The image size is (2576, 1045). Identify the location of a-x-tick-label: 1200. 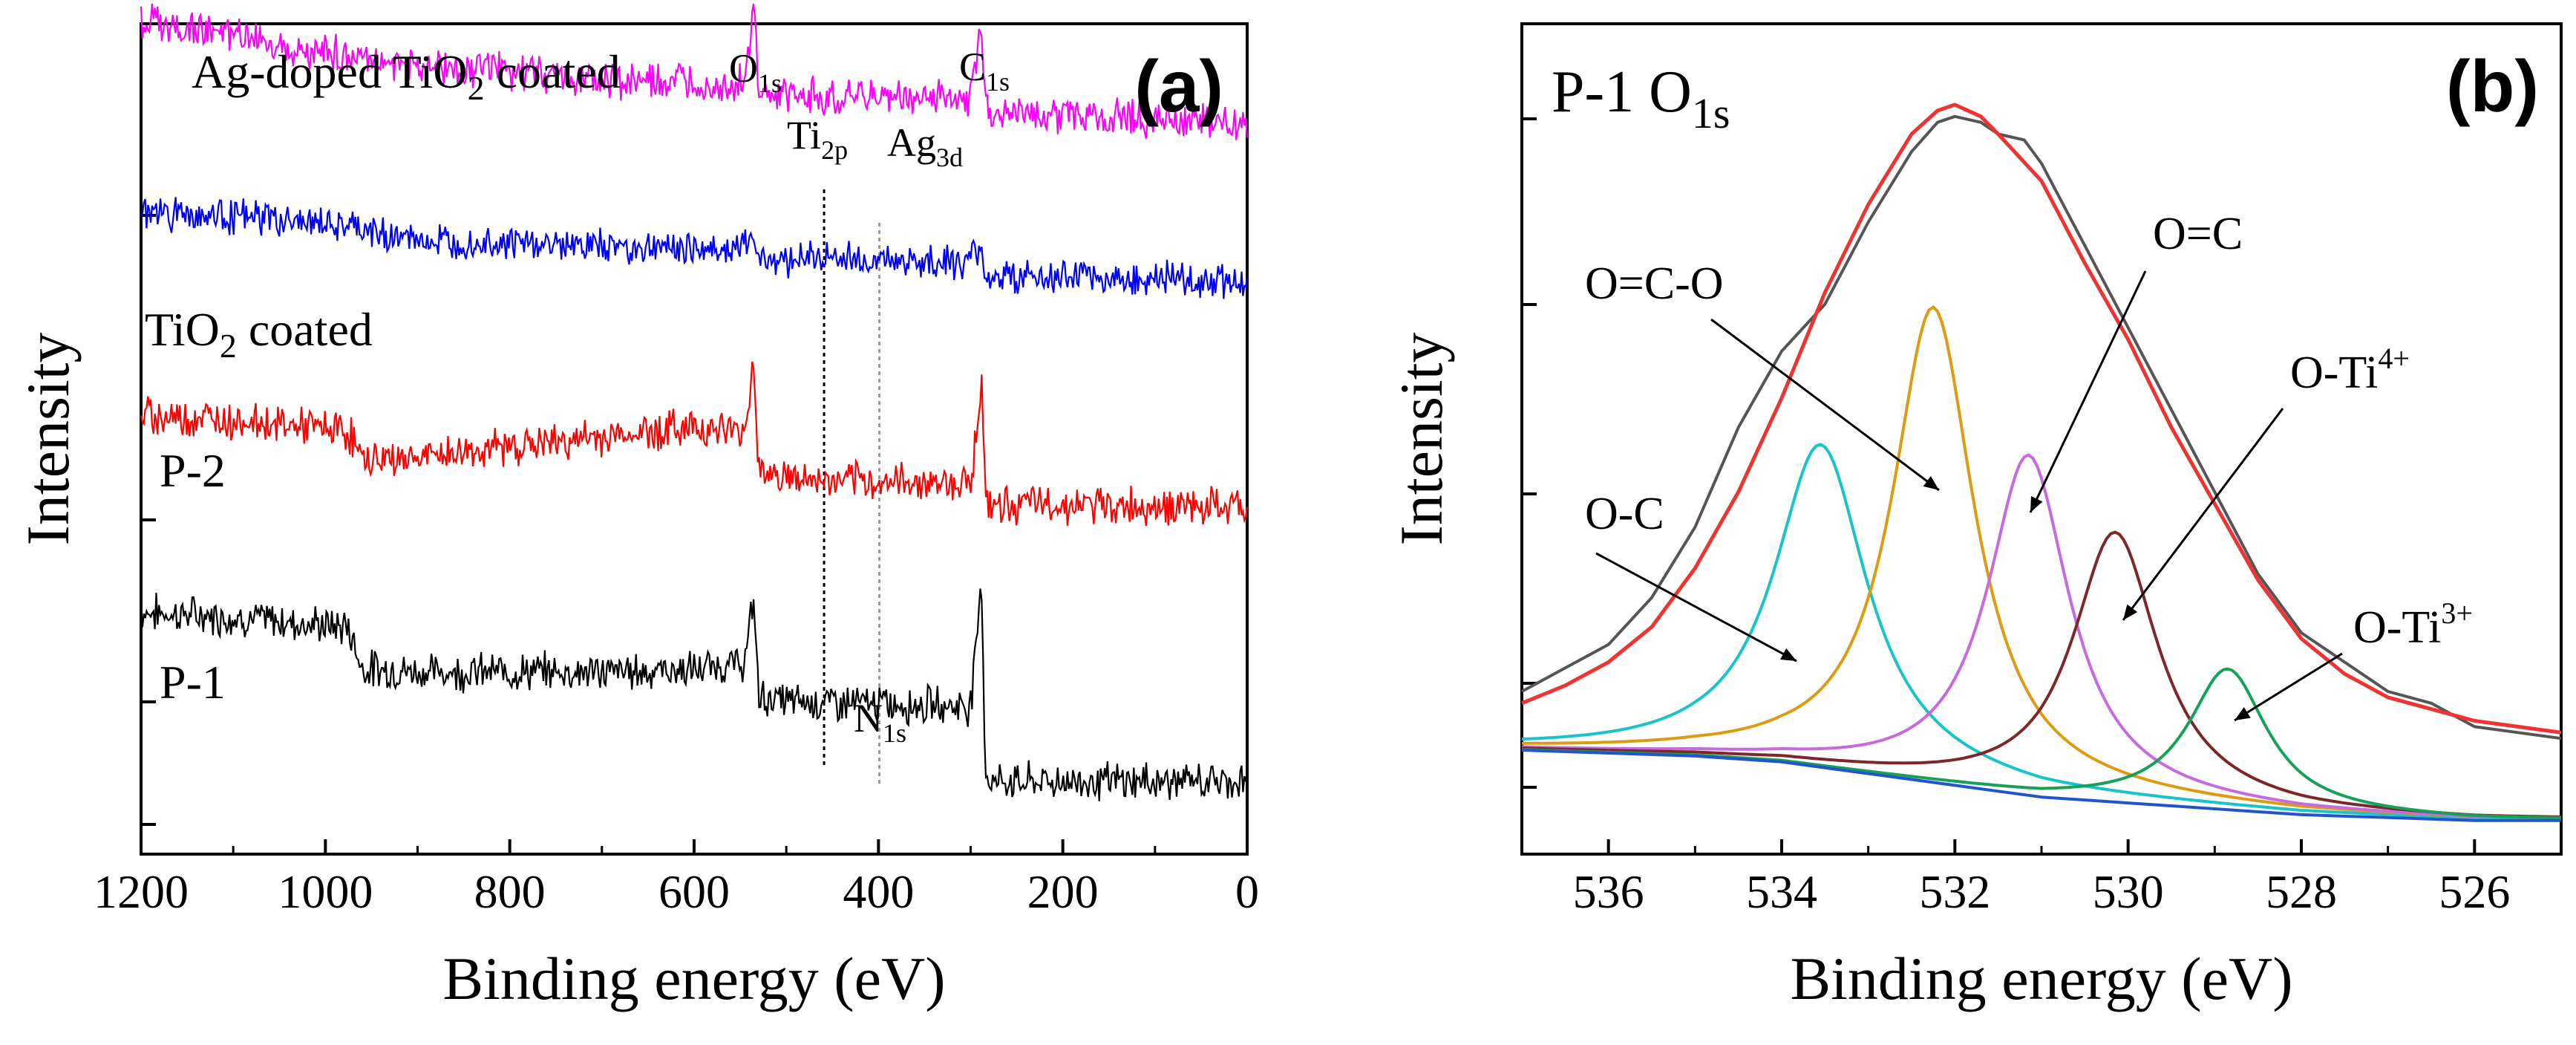
(141, 892).